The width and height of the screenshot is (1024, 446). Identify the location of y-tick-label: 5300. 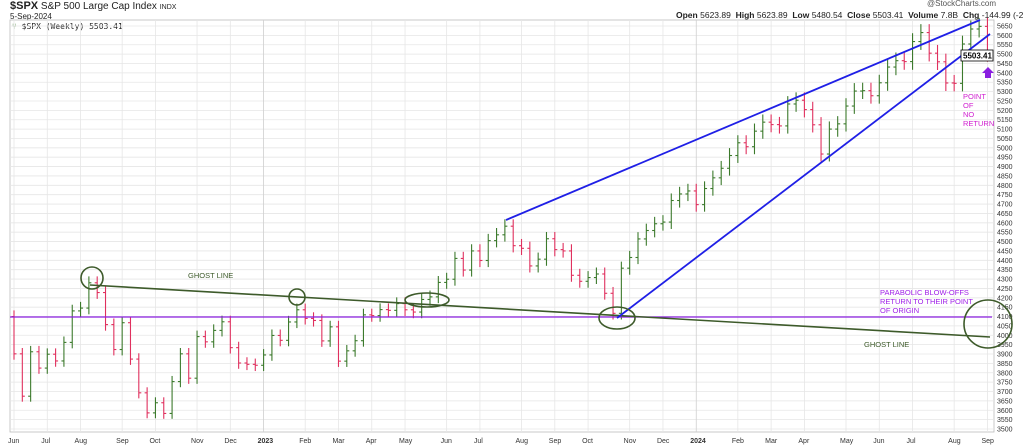
(1005, 92).